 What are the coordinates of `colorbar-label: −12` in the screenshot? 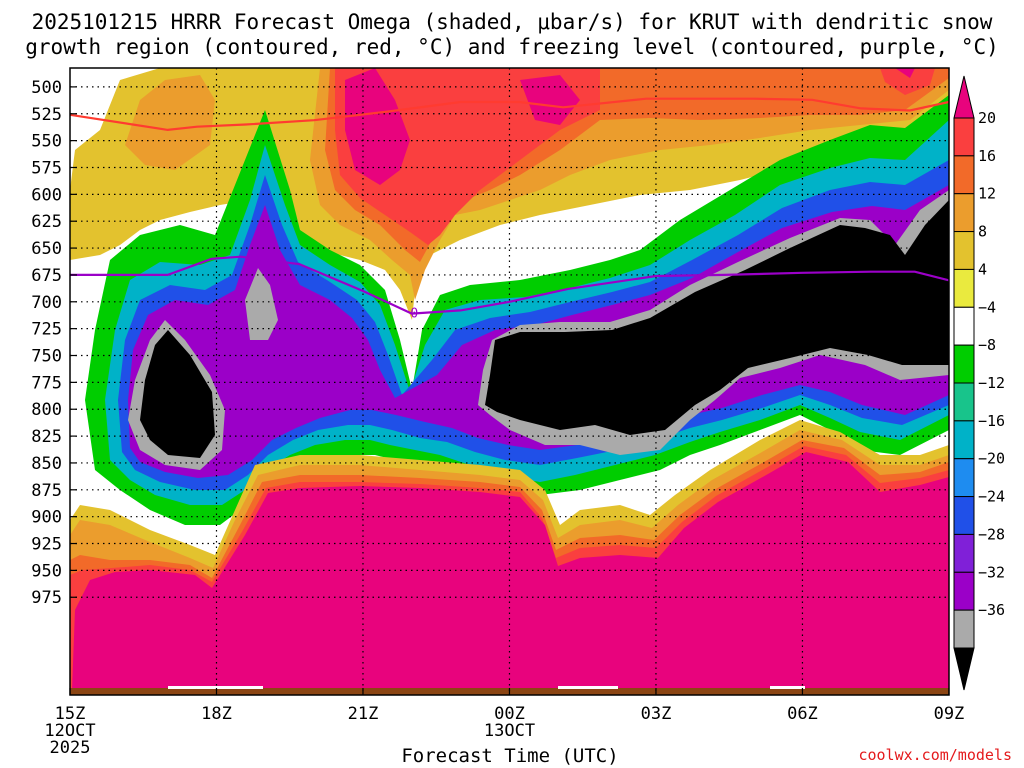 It's located at (991, 383).